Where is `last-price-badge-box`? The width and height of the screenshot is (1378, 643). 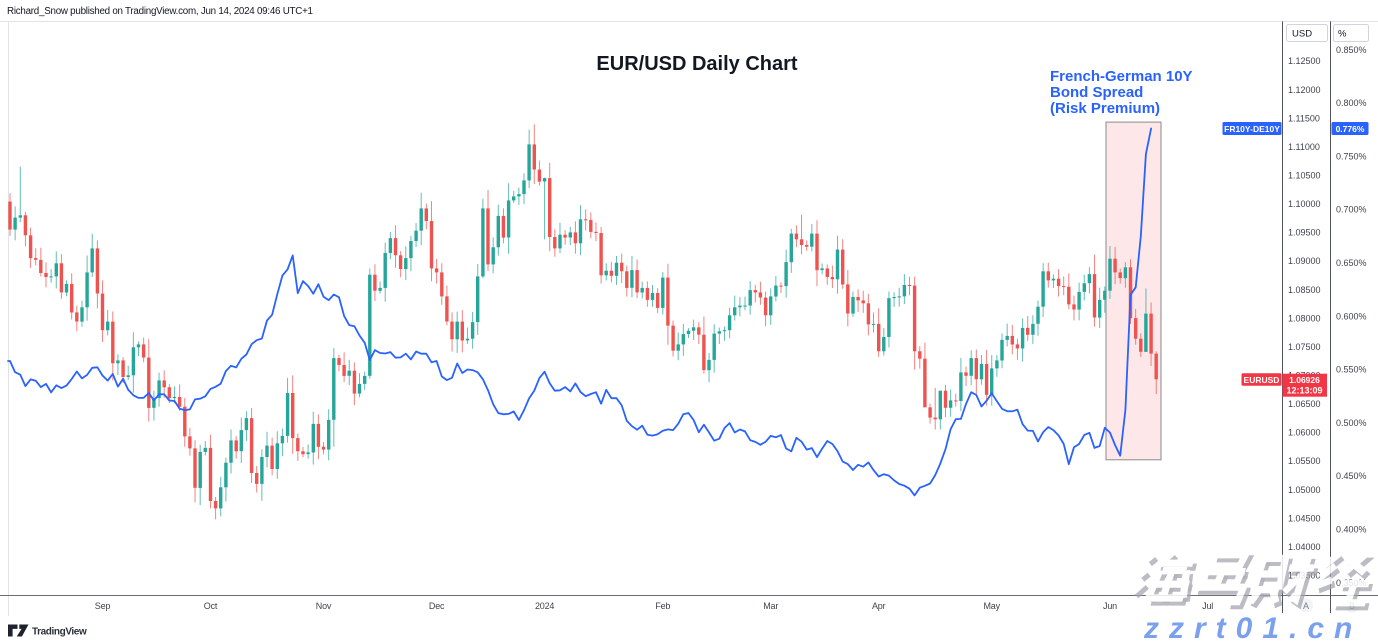 last-price-badge-box is located at coordinates (1304, 385).